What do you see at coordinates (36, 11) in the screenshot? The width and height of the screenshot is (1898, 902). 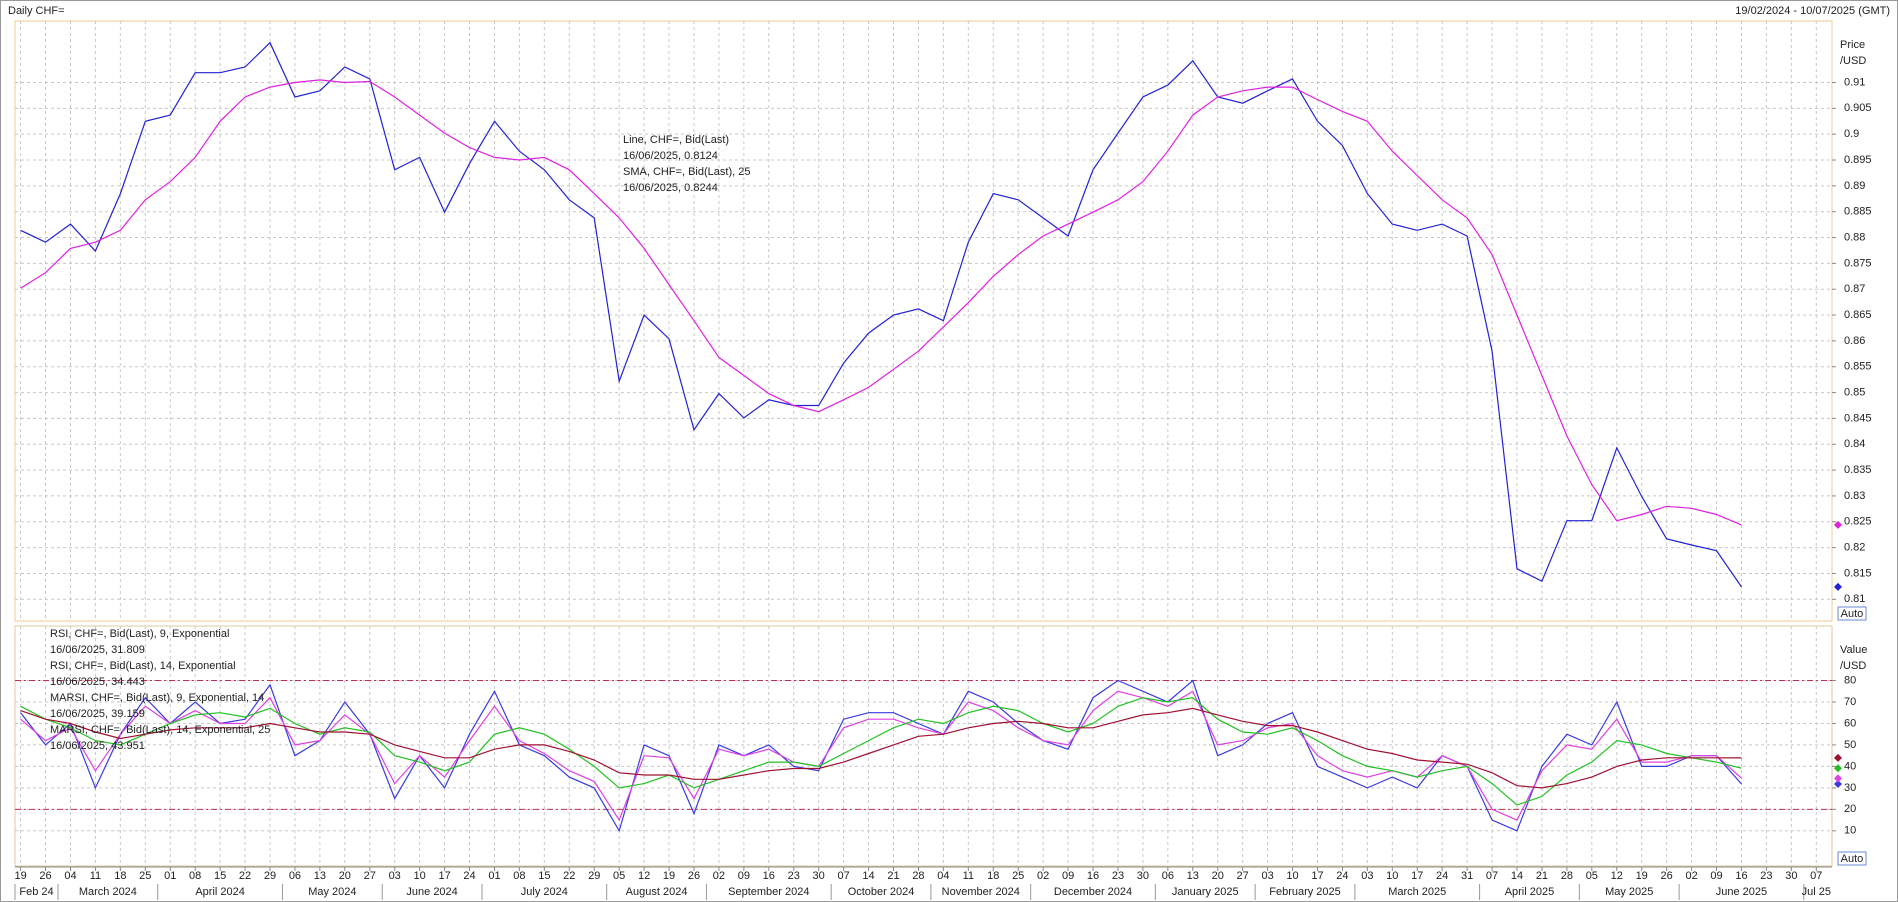 I see `chart-title: Daily CHF=` at bounding box center [36, 11].